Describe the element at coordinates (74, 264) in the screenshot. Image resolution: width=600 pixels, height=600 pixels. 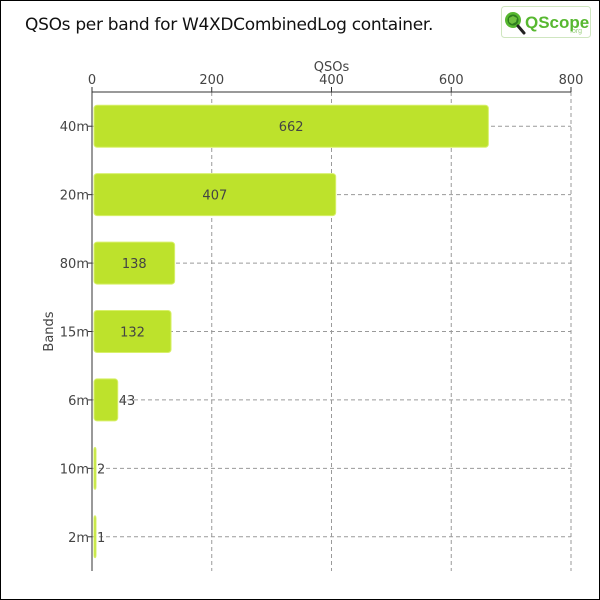
I see `category-label: 80m` at that location.